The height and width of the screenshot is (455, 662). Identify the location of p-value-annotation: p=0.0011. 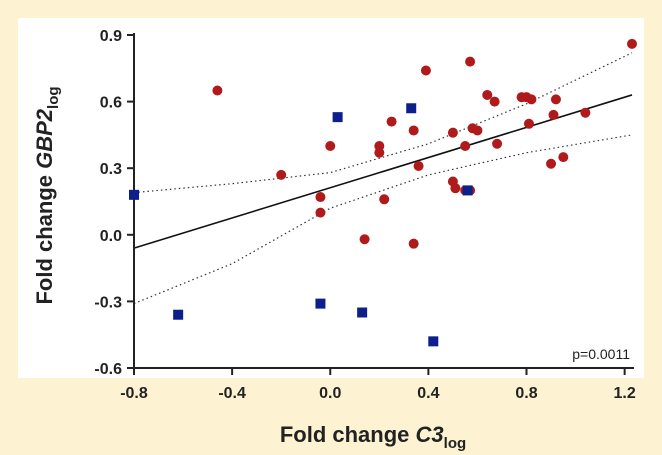
(601, 354).